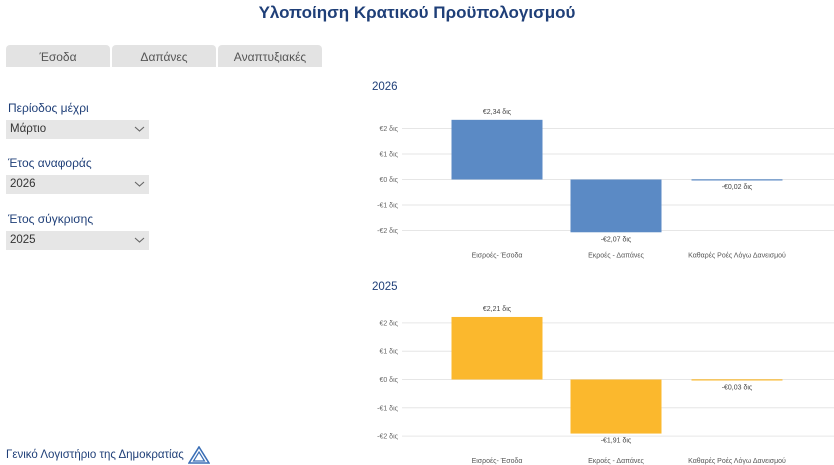 The width and height of the screenshot is (834, 465). I want to click on tab-expenses: Δαπάνες, so click(164, 56).